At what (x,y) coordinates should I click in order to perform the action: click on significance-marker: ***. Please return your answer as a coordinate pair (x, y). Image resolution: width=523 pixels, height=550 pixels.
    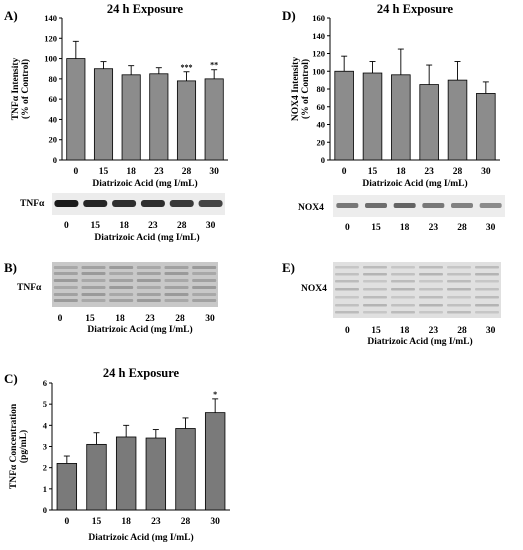
    Looking at the image, I should click on (187, 67).